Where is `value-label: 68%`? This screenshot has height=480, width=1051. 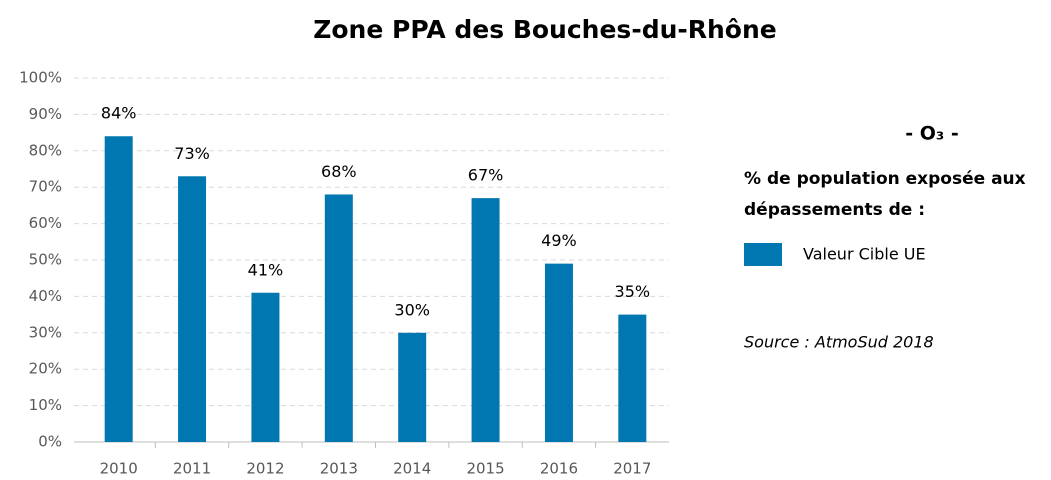
value-label: 68% is located at coordinates (339, 171).